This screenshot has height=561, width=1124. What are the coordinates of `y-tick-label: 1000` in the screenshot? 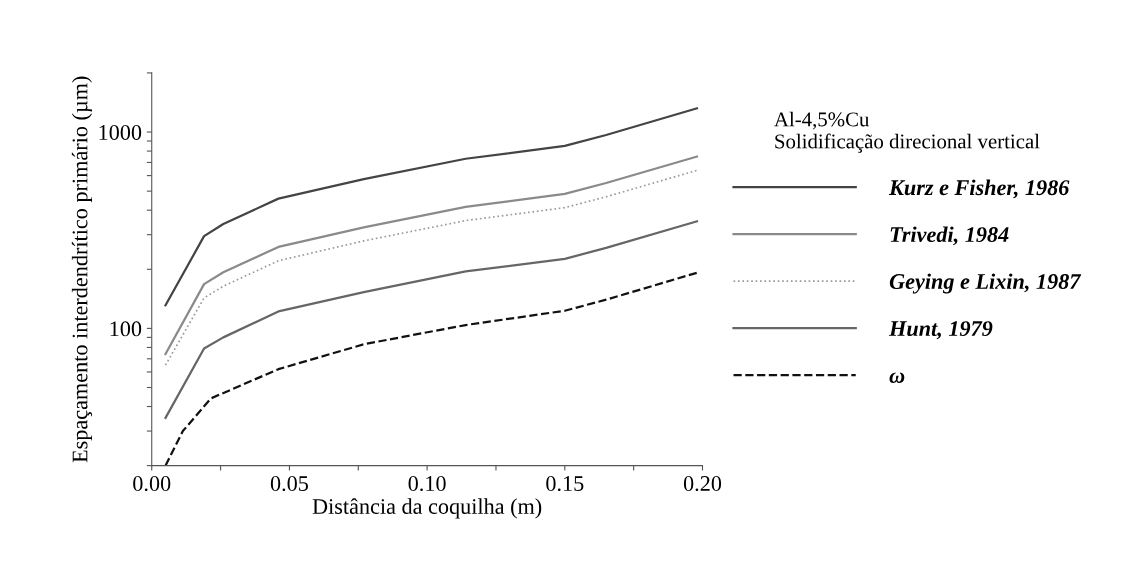 It's located at (120, 132).